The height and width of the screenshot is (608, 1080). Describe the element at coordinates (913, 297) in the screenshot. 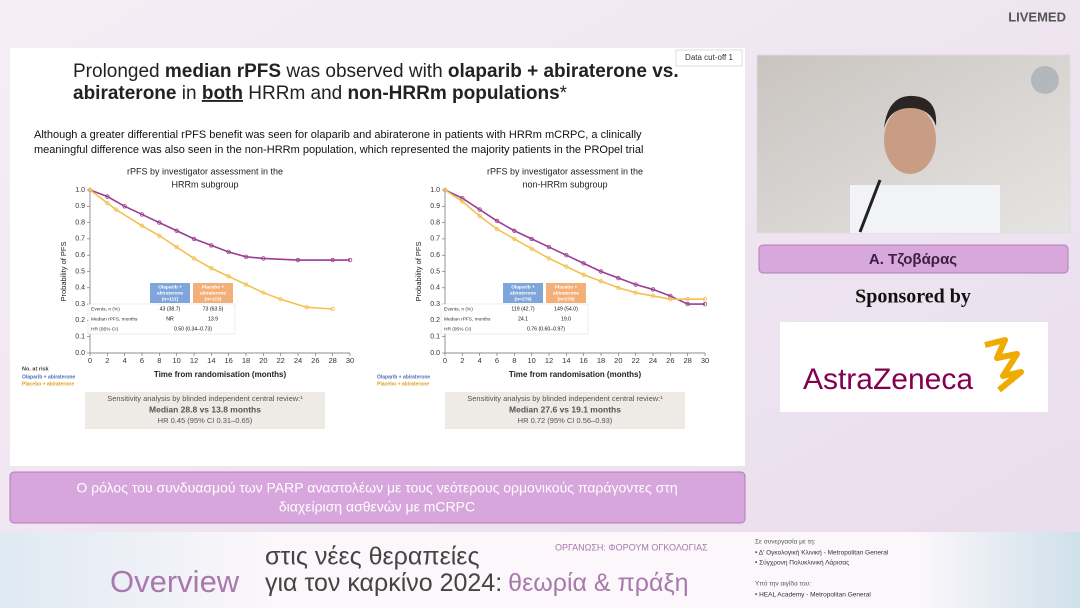

I see `sponsored-by: Sponsored by` at that location.